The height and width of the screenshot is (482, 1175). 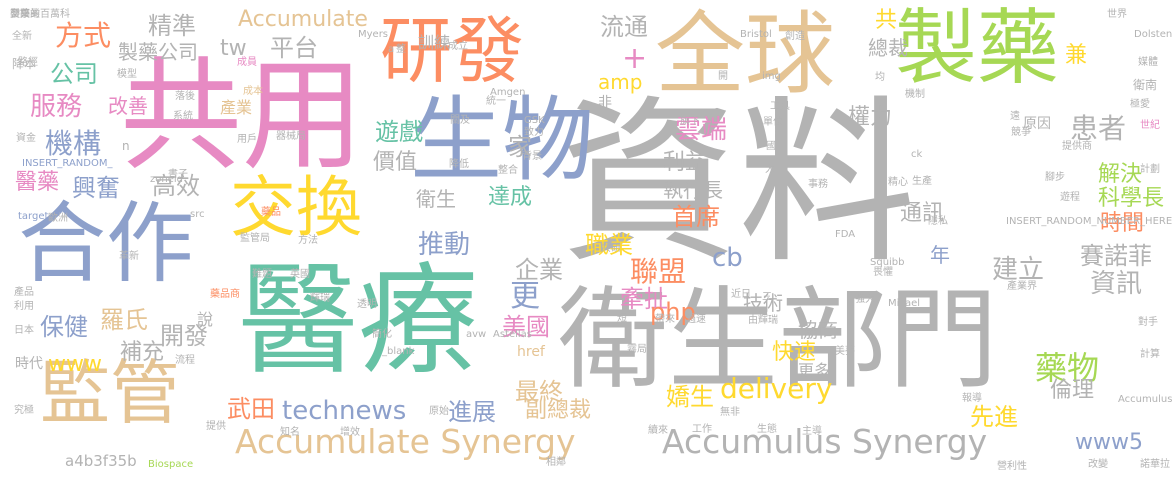 I want to click on cloud-word: Dolsten, so click(x=1153, y=34).